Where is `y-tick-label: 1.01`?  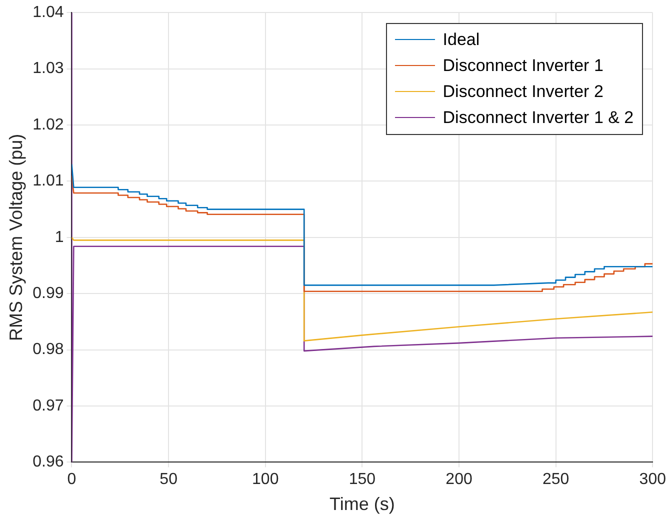
y-tick-label: 1.01 is located at coordinates (48, 181).